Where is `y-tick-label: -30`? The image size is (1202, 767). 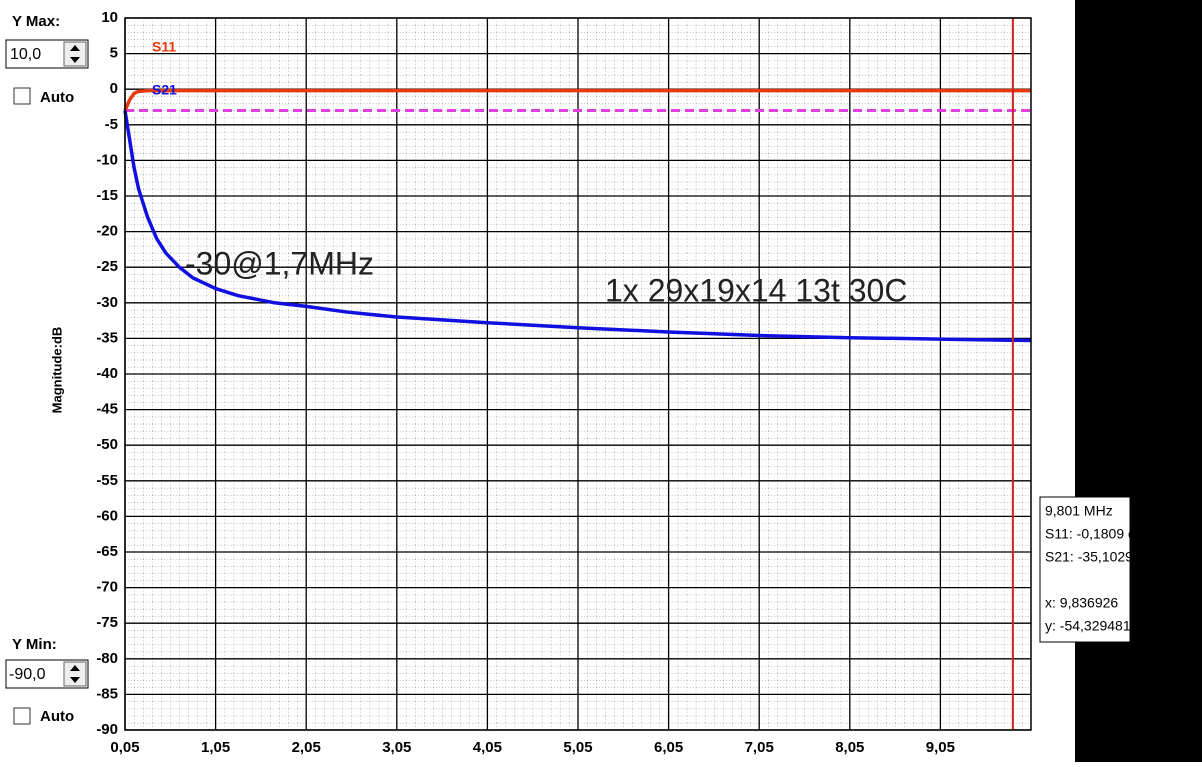 y-tick-label: -30 is located at coordinates (107, 302).